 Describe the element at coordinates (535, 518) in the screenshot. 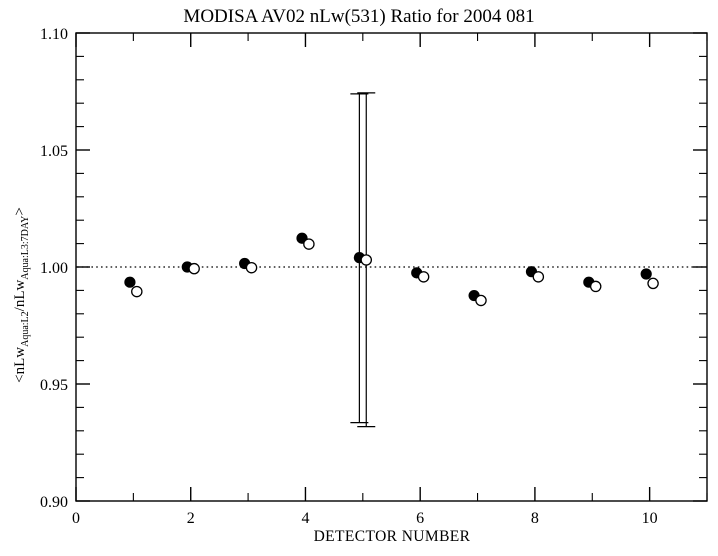

I see `x-tick-label: 8` at that location.